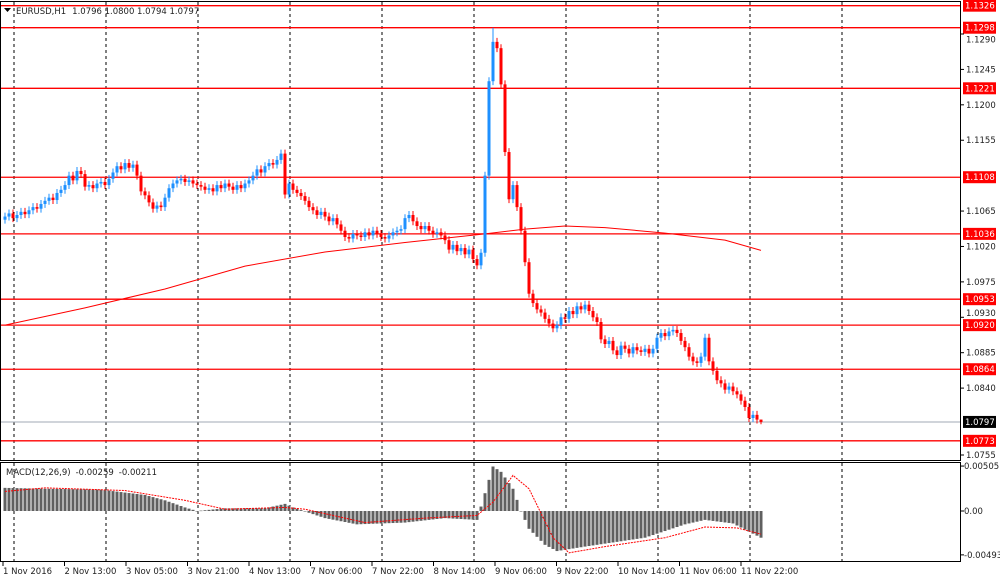 The width and height of the screenshot is (1000, 580). What do you see at coordinates (981, 247) in the screenshot?
I see `price-tick-label: 1.1020` at bounding box center [981, 247].